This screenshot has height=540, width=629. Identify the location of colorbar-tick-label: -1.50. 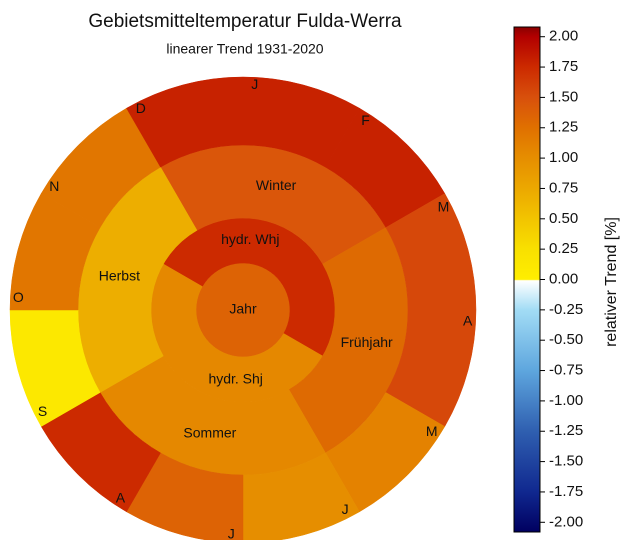
(566, 461).